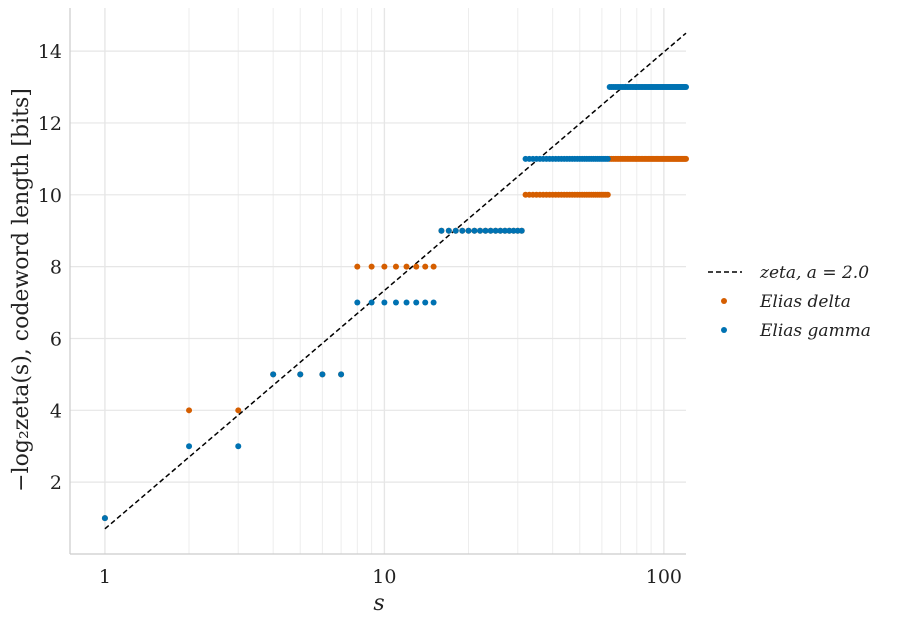  I want to click on x-tick-label: 10, so click(384, 577).